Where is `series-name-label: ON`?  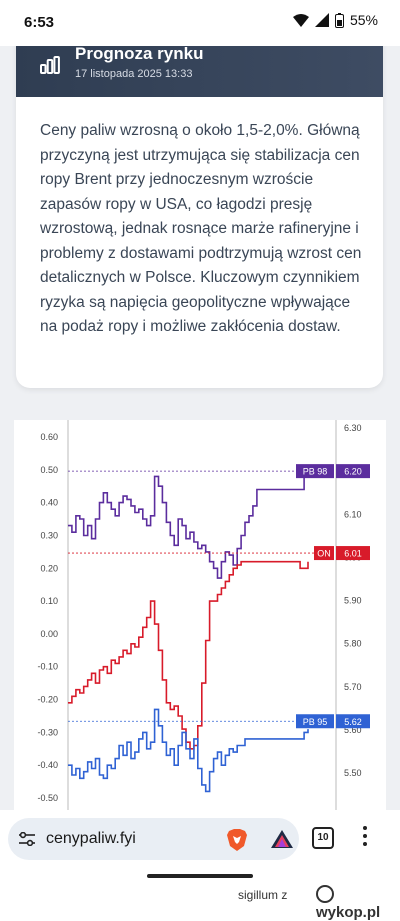
series-name-label: ON is located at coordinates (324, 554).